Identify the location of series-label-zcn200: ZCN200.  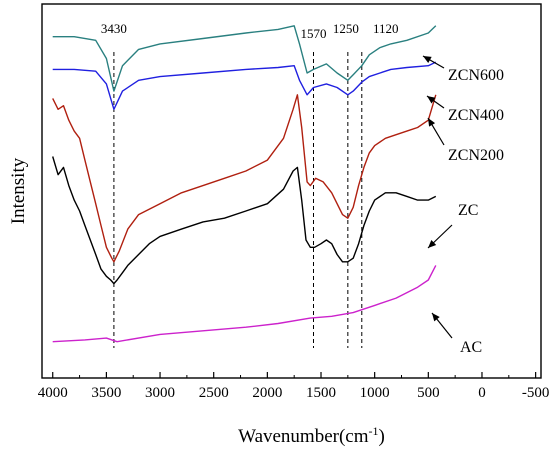
(476, 155).